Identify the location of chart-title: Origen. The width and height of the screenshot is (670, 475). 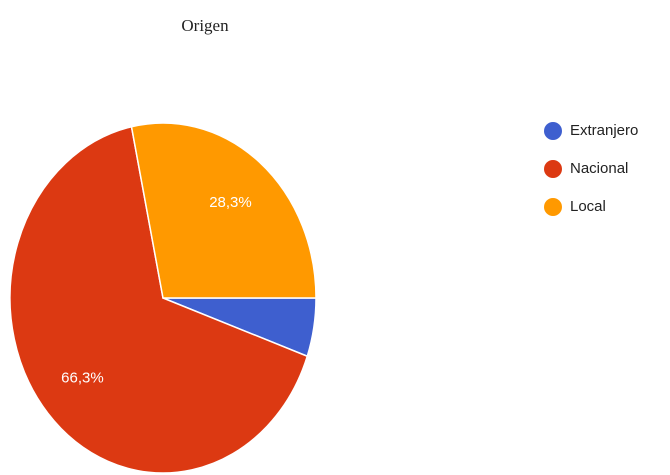
(205, 25).